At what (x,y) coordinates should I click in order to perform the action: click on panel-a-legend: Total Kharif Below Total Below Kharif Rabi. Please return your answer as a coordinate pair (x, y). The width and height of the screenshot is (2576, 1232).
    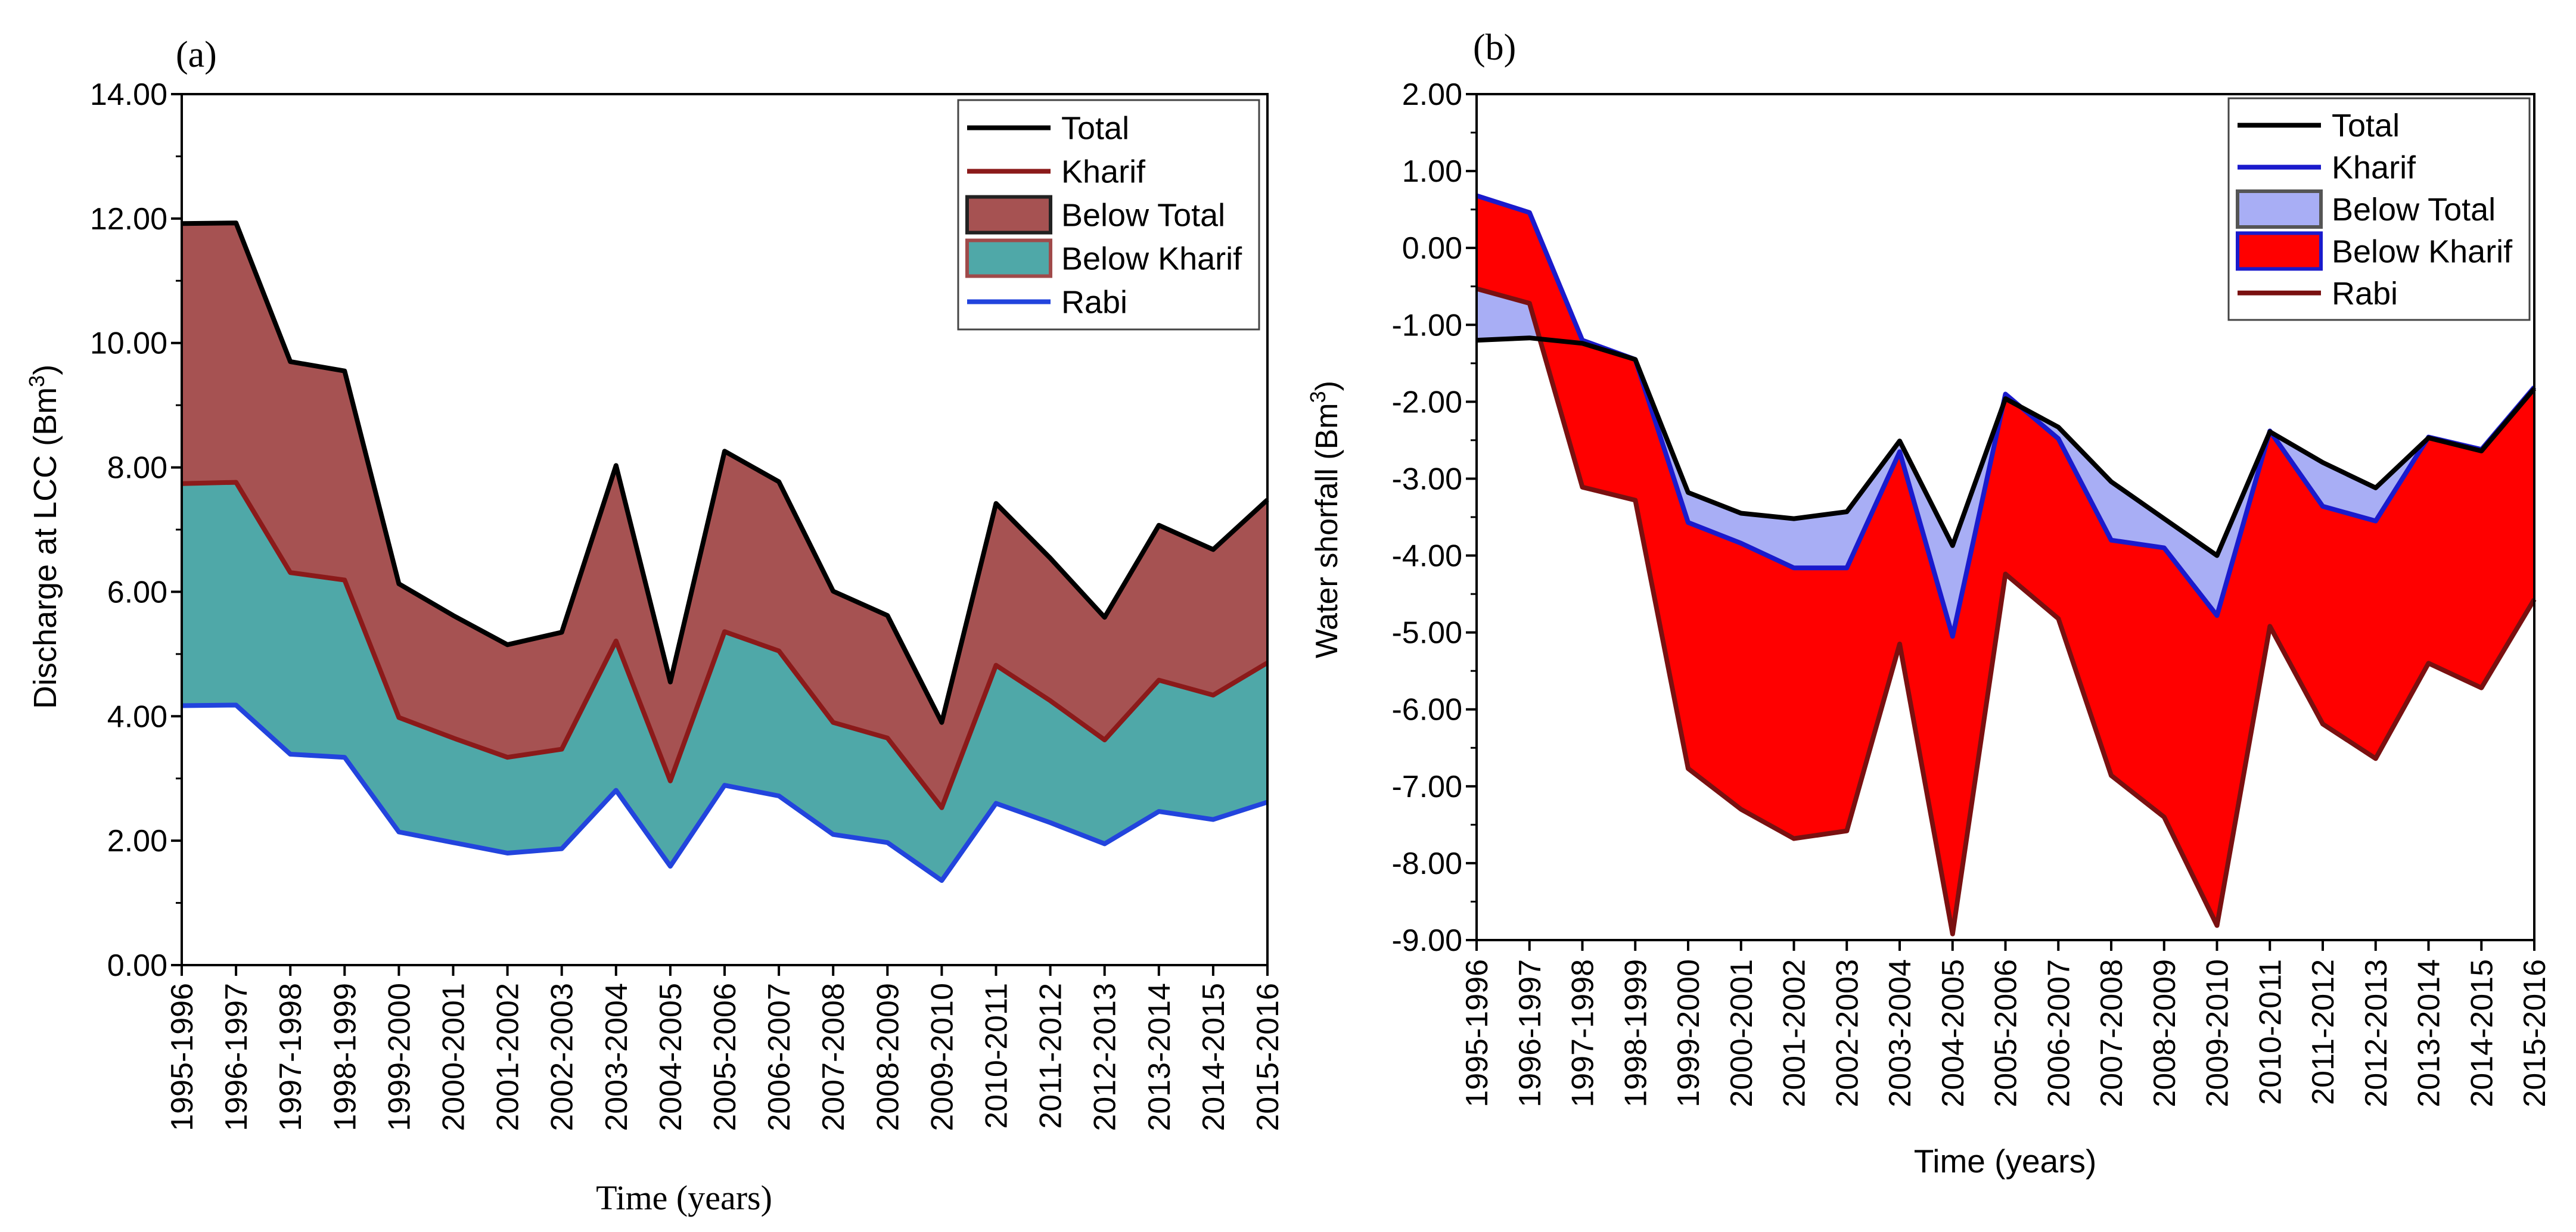
    Looking at the image, I should click on (1108, 215).